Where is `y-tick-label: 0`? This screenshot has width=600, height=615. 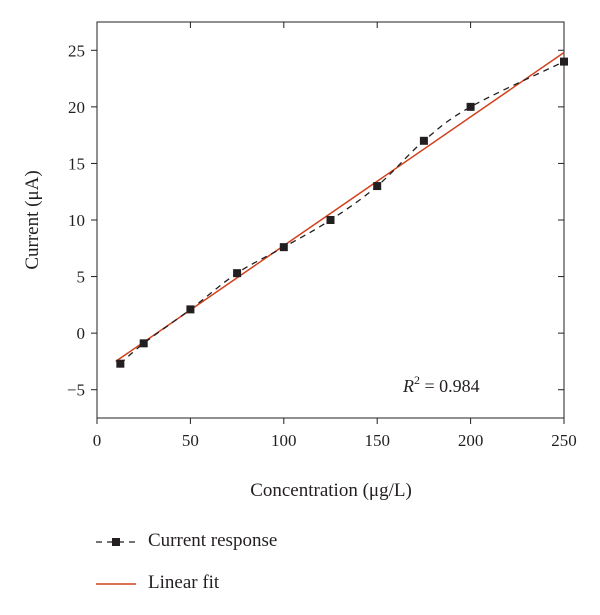
y-tick-label: 0 is located at coordinates (81, 333).